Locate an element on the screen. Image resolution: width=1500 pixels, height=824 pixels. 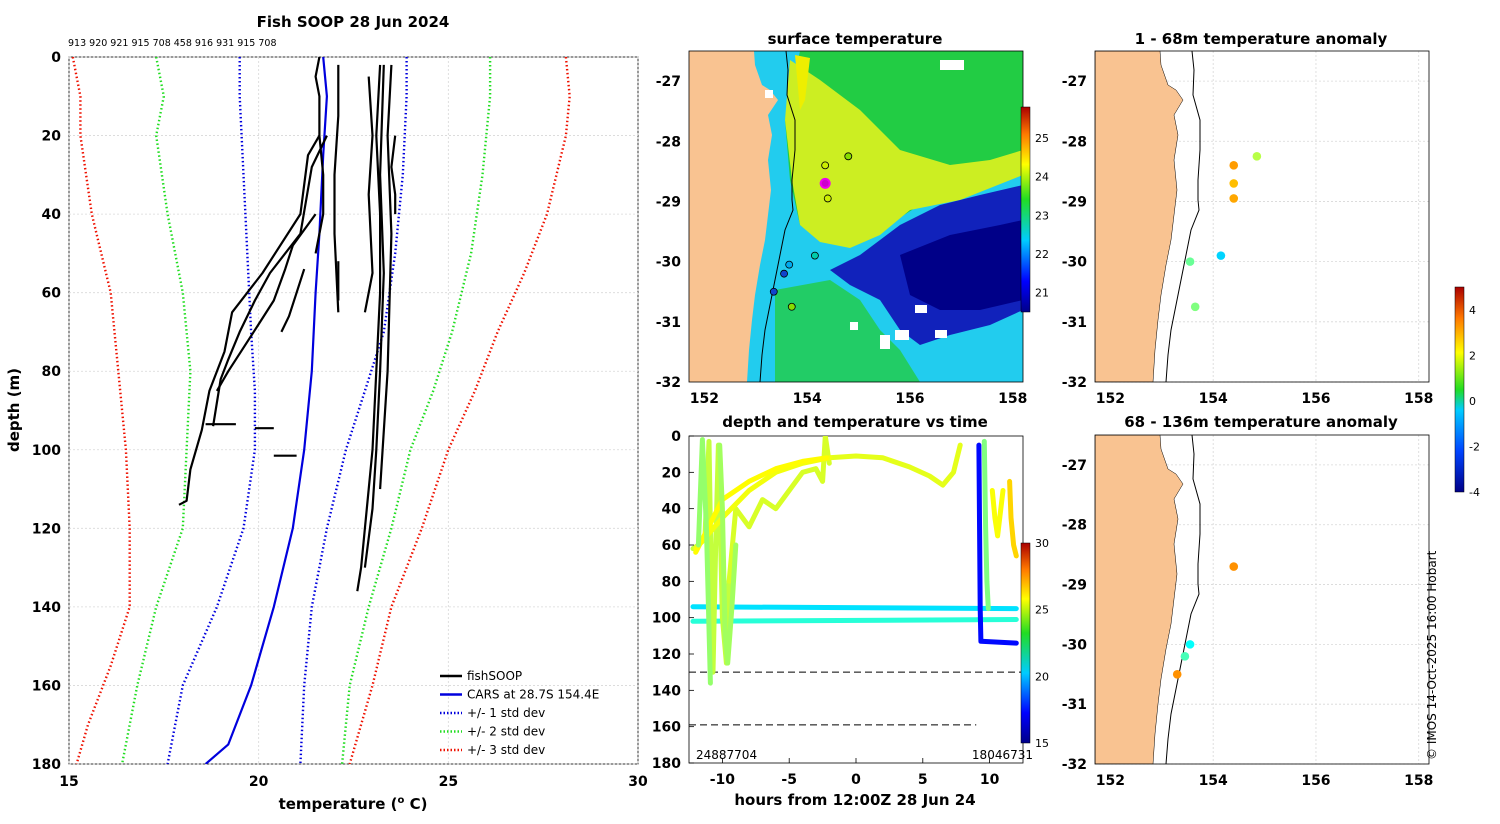
profile-top-station-labels: 913 920 921 915 708 458 916 931 915 708 is located at coordinates (172, 43).